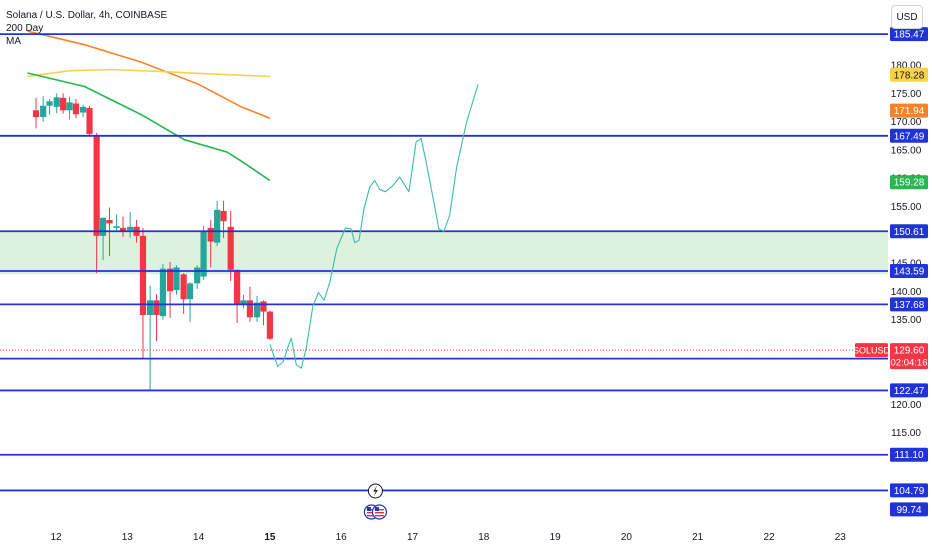 The width and height of the screenshot is (932, 550). What do you see at coordinates (906, 320) in the screenshot?
I see `price-tick-label: 135.00` at bounding box center [906, 320].